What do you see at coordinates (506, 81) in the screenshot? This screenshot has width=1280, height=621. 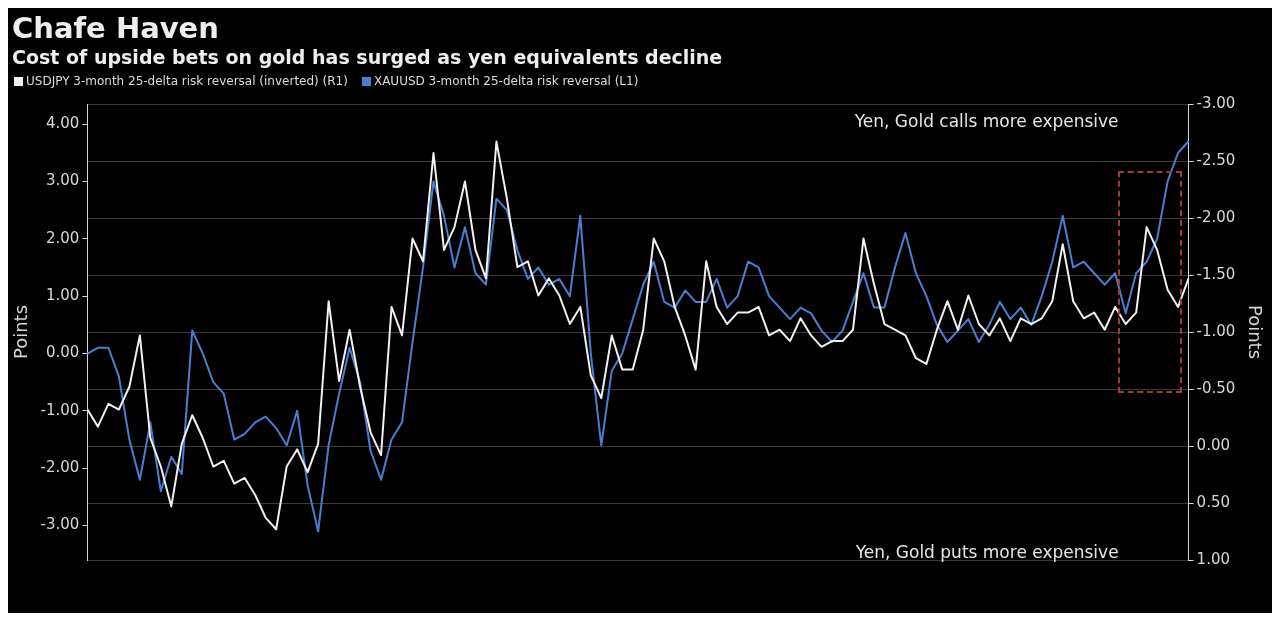 I see `legend-label: XAUUSD 3-month 25-delta risk reversal (L1)` at bounding box center [506, 81].